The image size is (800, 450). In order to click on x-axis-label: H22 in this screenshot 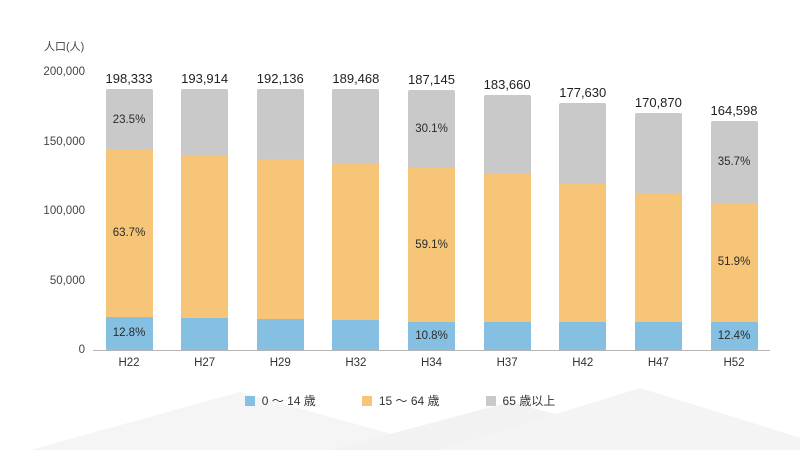, I will do `click(129, 363)`.